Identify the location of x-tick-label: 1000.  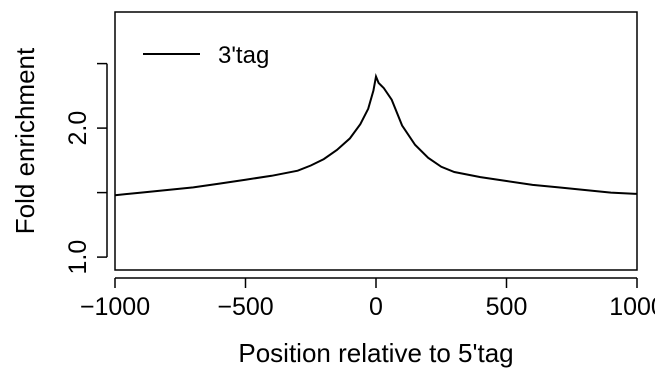
(632, 307).